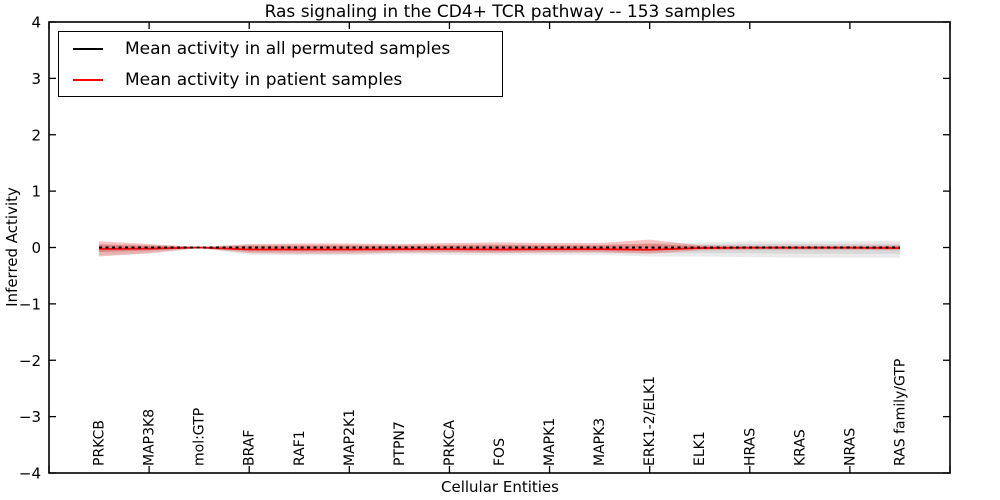 The width and height of the screenshot is (1000, 500). I want to click on y-tick-label: 3, so click(36, 79).